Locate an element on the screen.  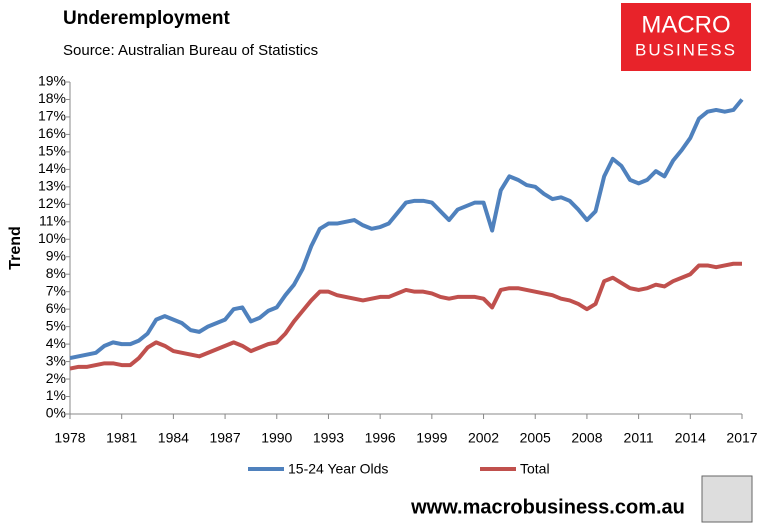
x-tick-label: 1996 is located at coordinates (380, 438).